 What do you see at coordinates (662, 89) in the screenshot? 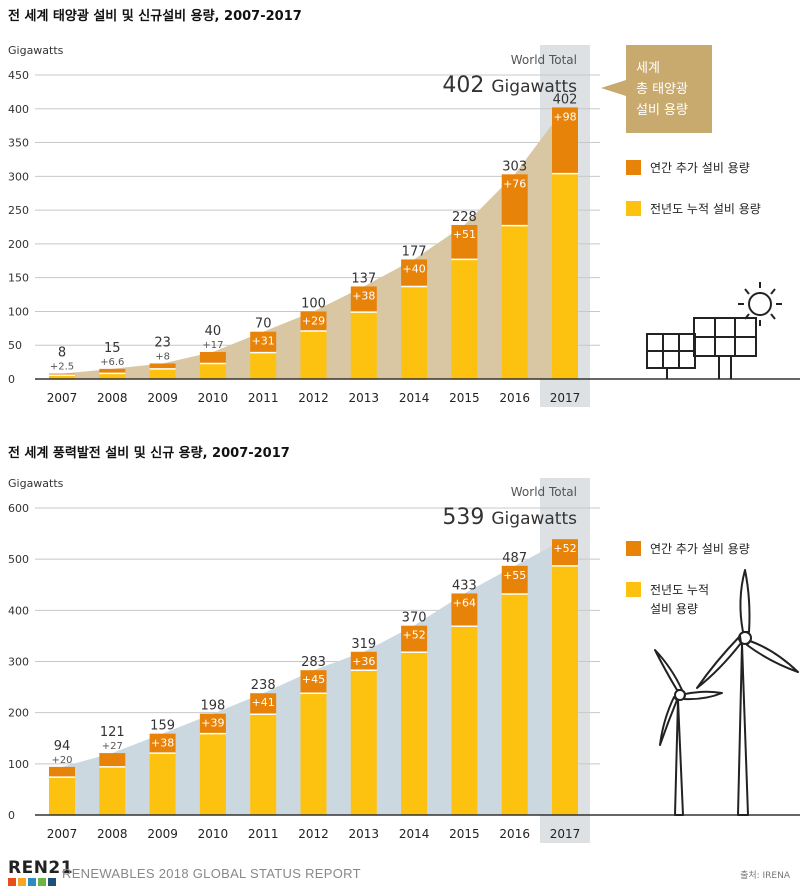
I see `callout-text: 총 태양광` at bounding box center [662, 89].